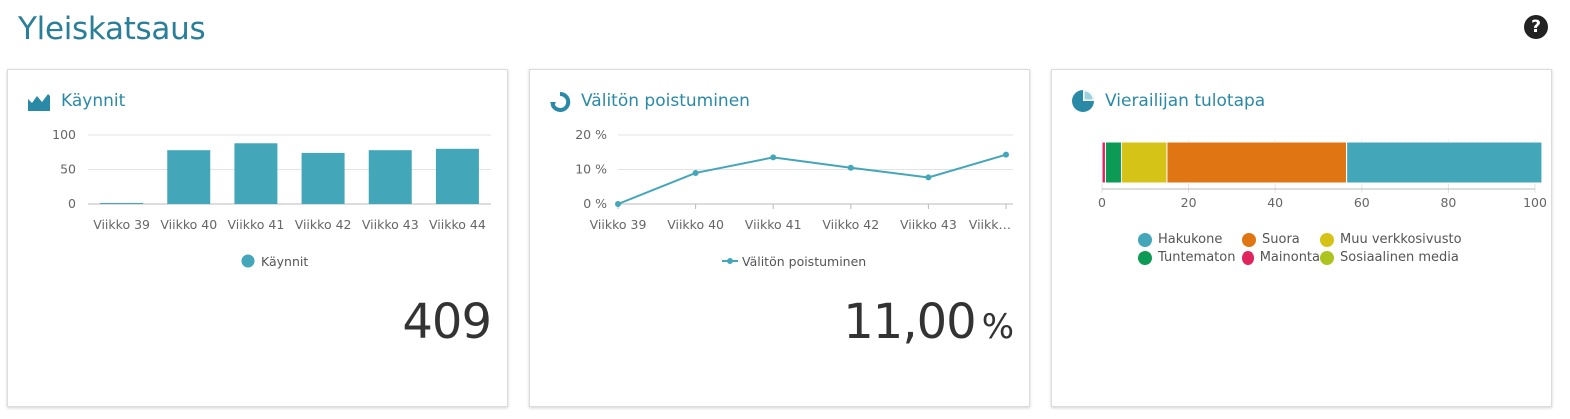 The width and height of the screenshot is (1570, 419). What do you see at coordinates (1289, 257) in the screenshot?
I see `legend-label: Mainonta` at bounding box center [1289, 257].